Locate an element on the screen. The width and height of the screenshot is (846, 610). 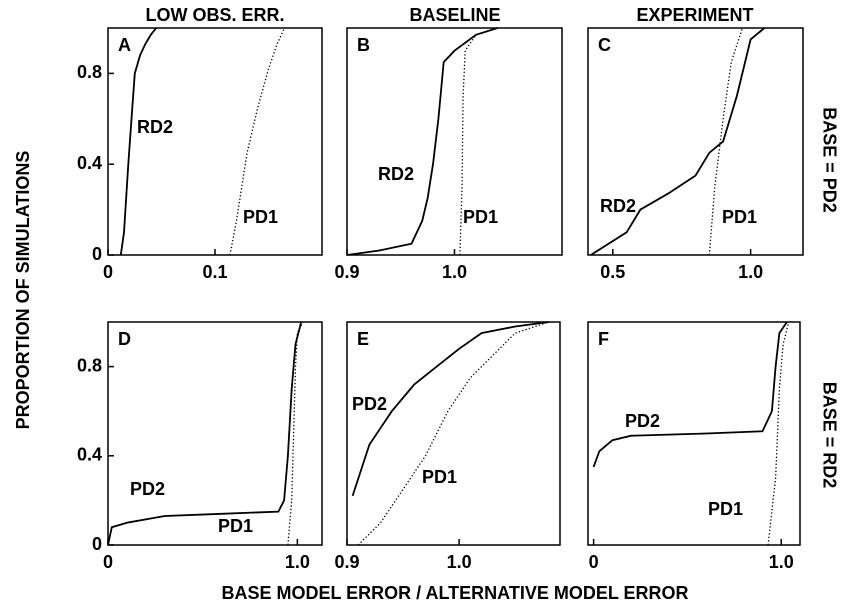
column-title: LOW OBS. ERR. is located at coordinates (215, 15).